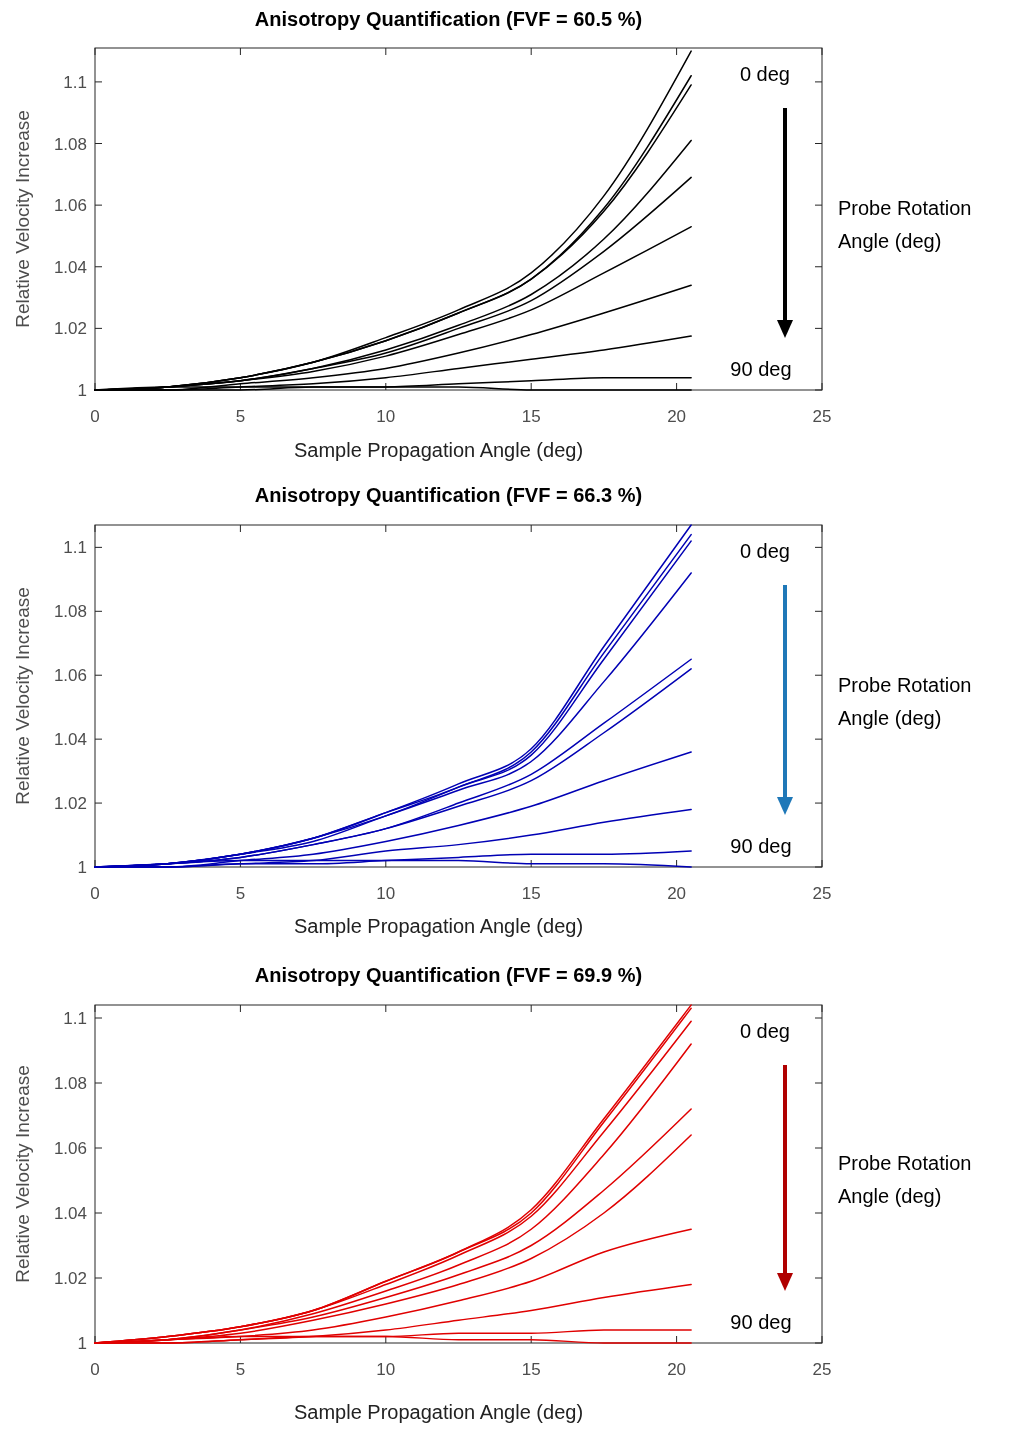 The width and height of the screenshot is (1016, 1429). Describe the element at coordinates (448, 495) in the screenshot. I see `chart-title: Anisotropy Quantification (FVF = 66.3 %)` at that location.